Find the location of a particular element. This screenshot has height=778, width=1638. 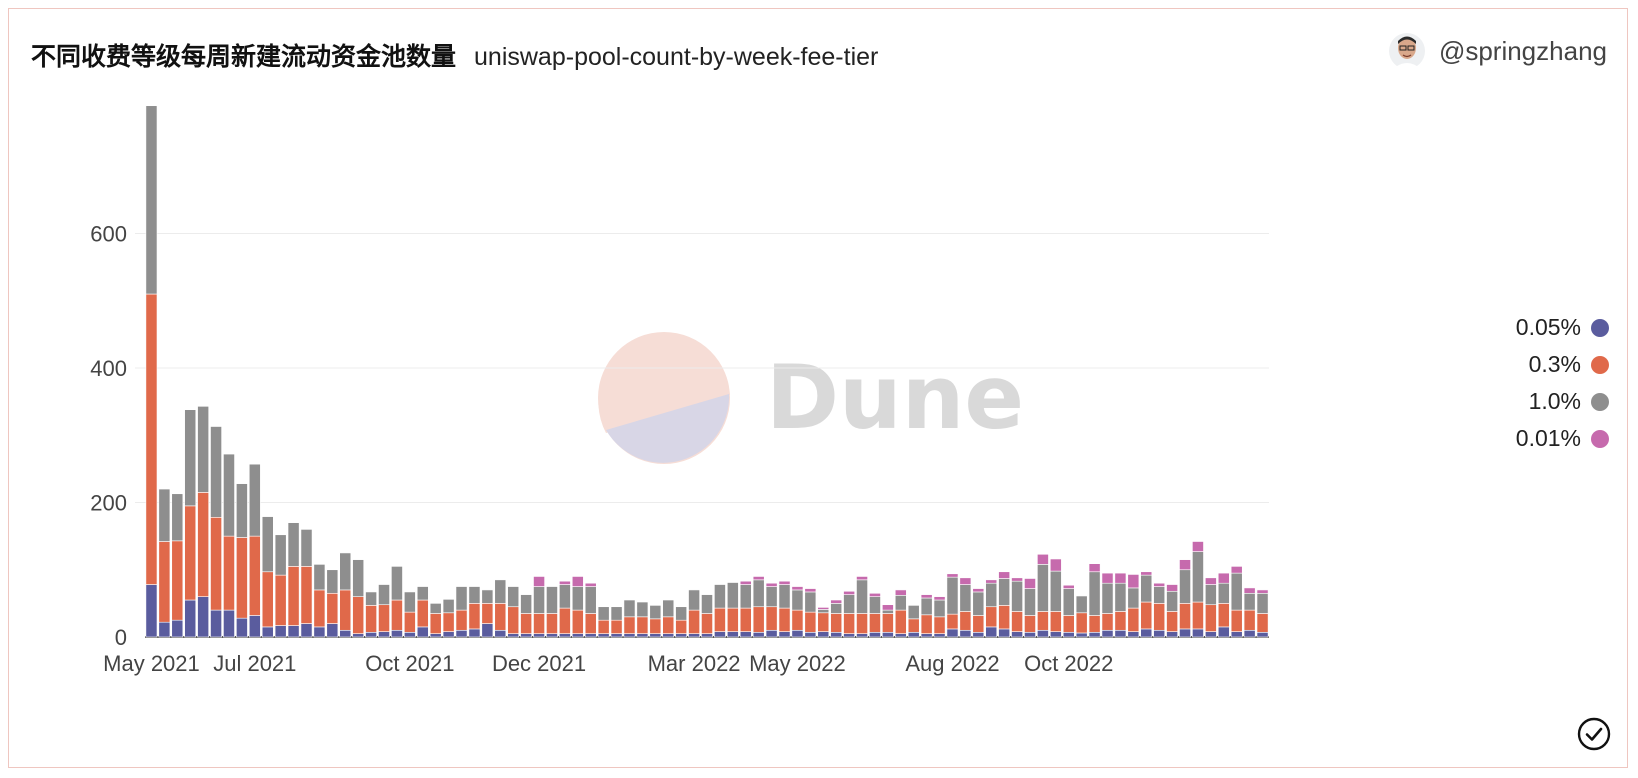

query-name: uniswap-pool-count-by-week-fee-tier is located at coordinates (676, 57).